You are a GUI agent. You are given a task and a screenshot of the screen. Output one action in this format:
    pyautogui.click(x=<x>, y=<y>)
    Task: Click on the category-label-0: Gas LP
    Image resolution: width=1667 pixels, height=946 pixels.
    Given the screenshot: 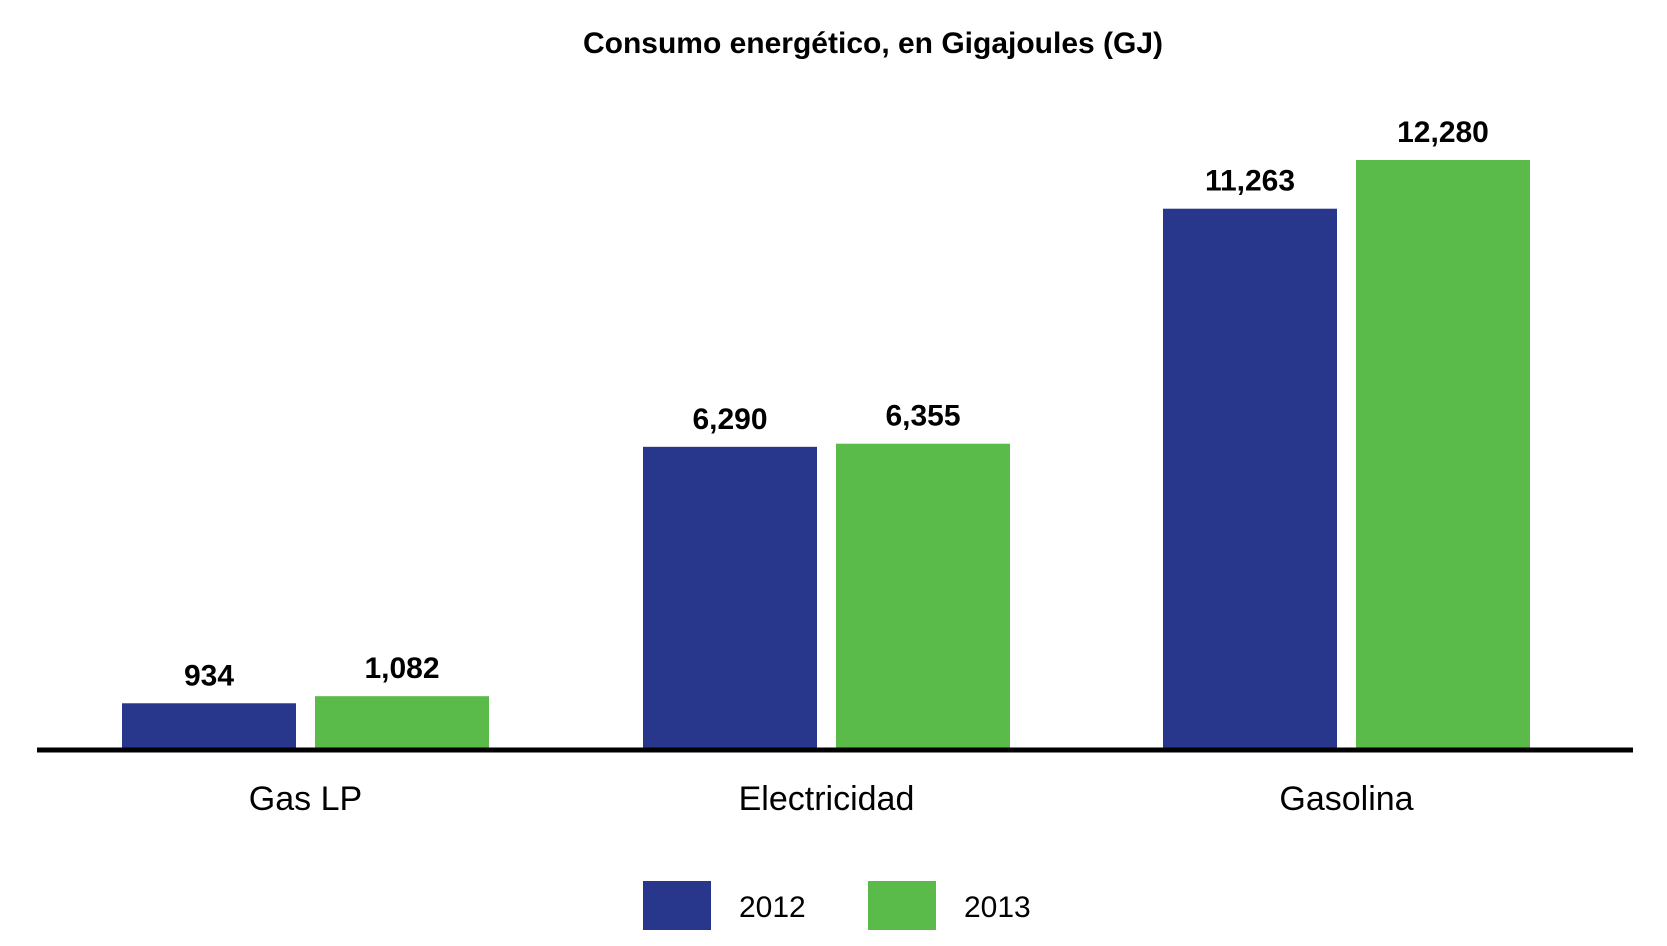 What is the action you would take?
    pyautogui.click(x=305, y=799)
    